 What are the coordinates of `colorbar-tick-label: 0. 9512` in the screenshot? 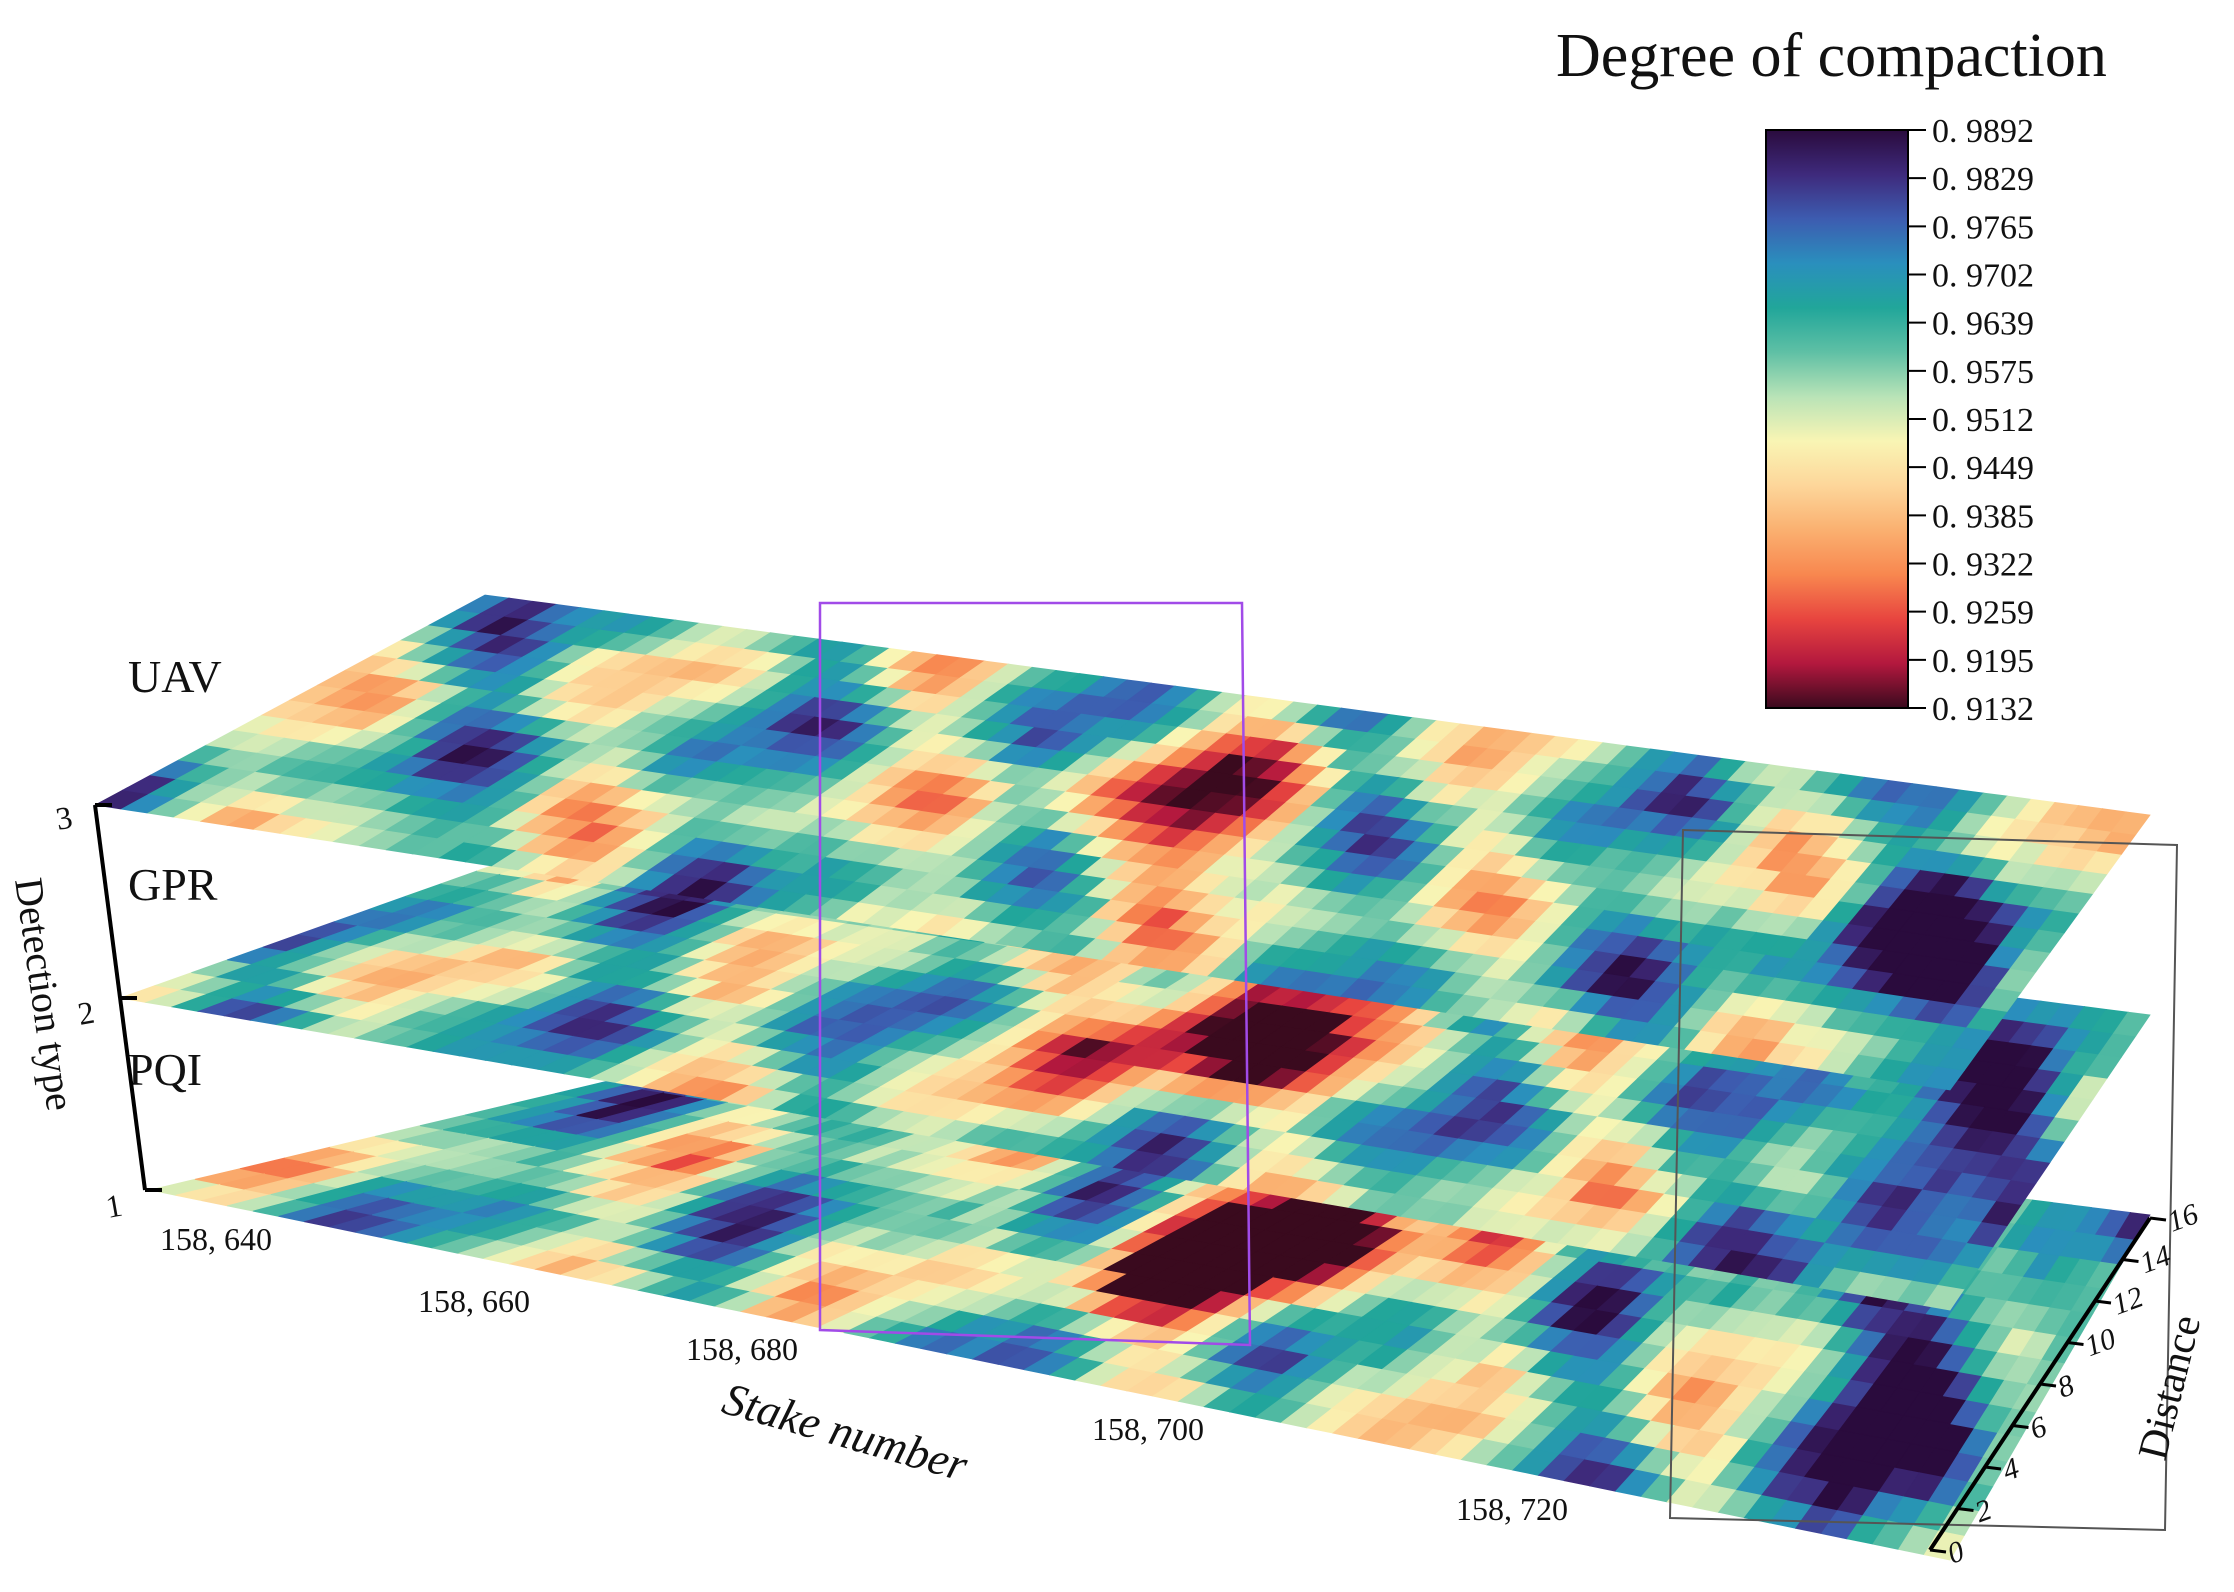 It's located at (1983, 420).